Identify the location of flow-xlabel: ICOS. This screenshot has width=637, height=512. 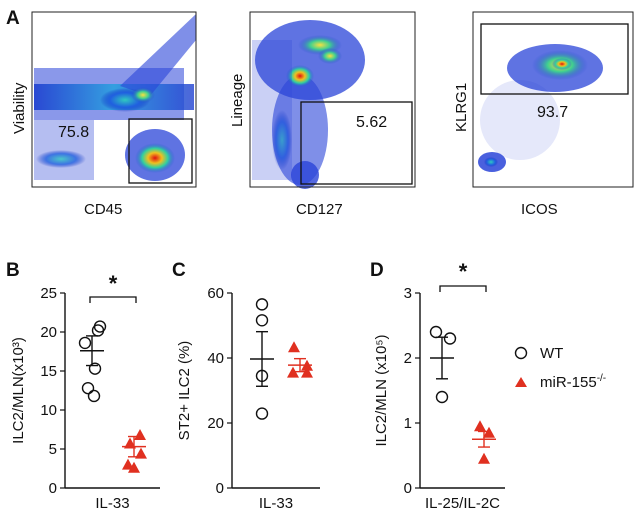
(539, 209).